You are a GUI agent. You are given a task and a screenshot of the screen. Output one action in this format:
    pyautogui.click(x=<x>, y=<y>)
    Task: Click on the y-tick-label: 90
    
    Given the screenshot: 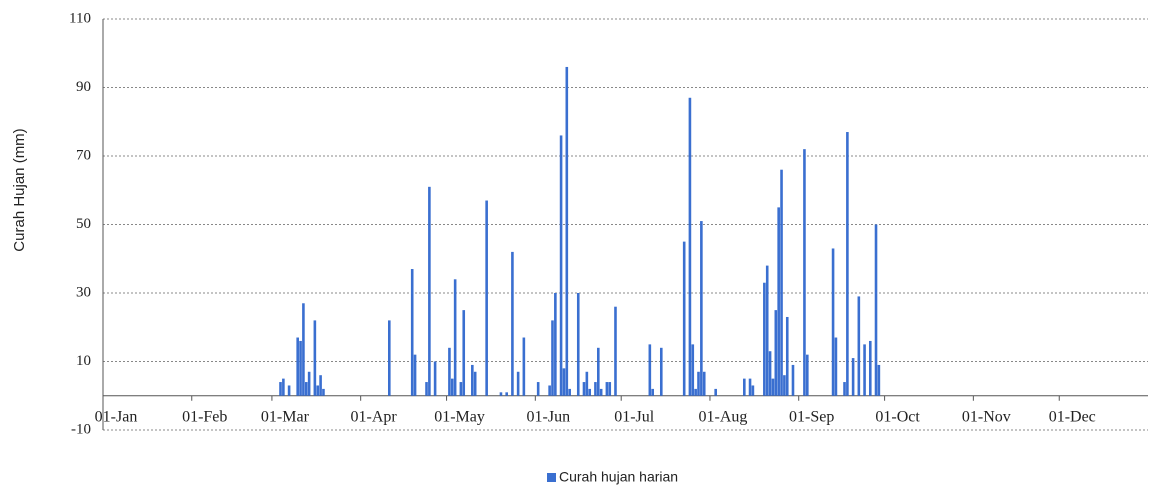 What is the action you would take?
    pyautogui.click(x=83, y=87)
    